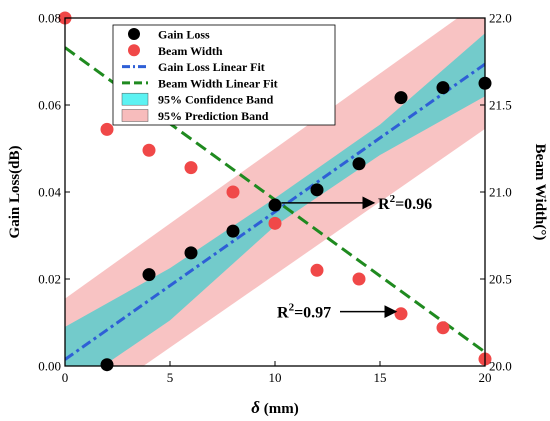 The width and height of the screenshot is (550, 421). What do you see at coordinates (218, 83) in the screenshot?
I see `legend-label-3: Beam Width Linear Fit` at bounding box center [218, 83].